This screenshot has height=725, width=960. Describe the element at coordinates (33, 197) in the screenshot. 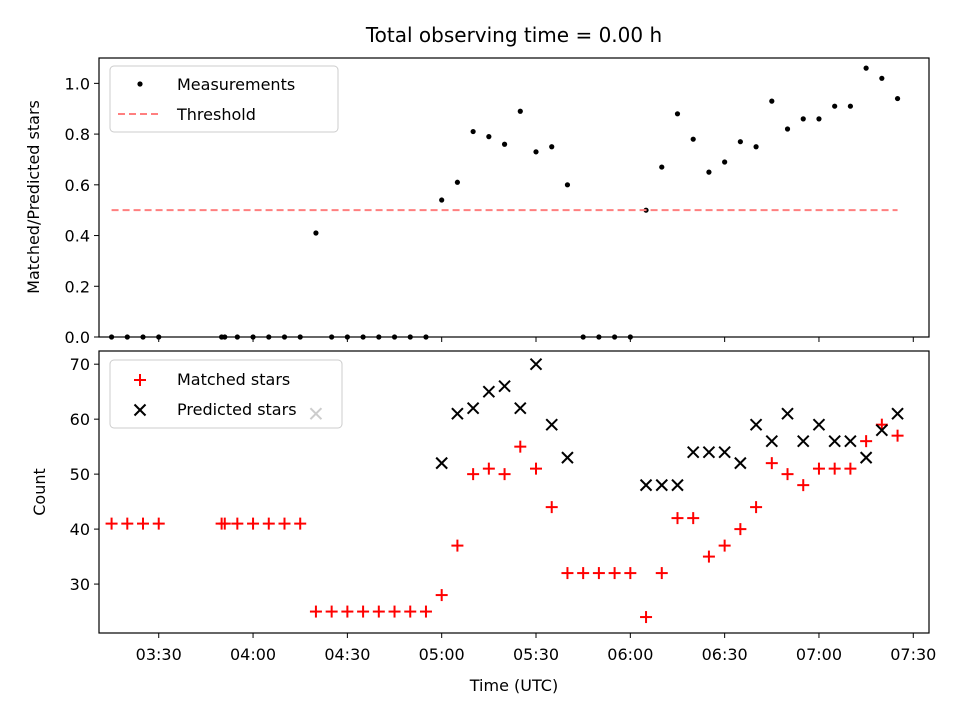

I see `top-y-axis-label: Matched/Predicted stars` at that location.